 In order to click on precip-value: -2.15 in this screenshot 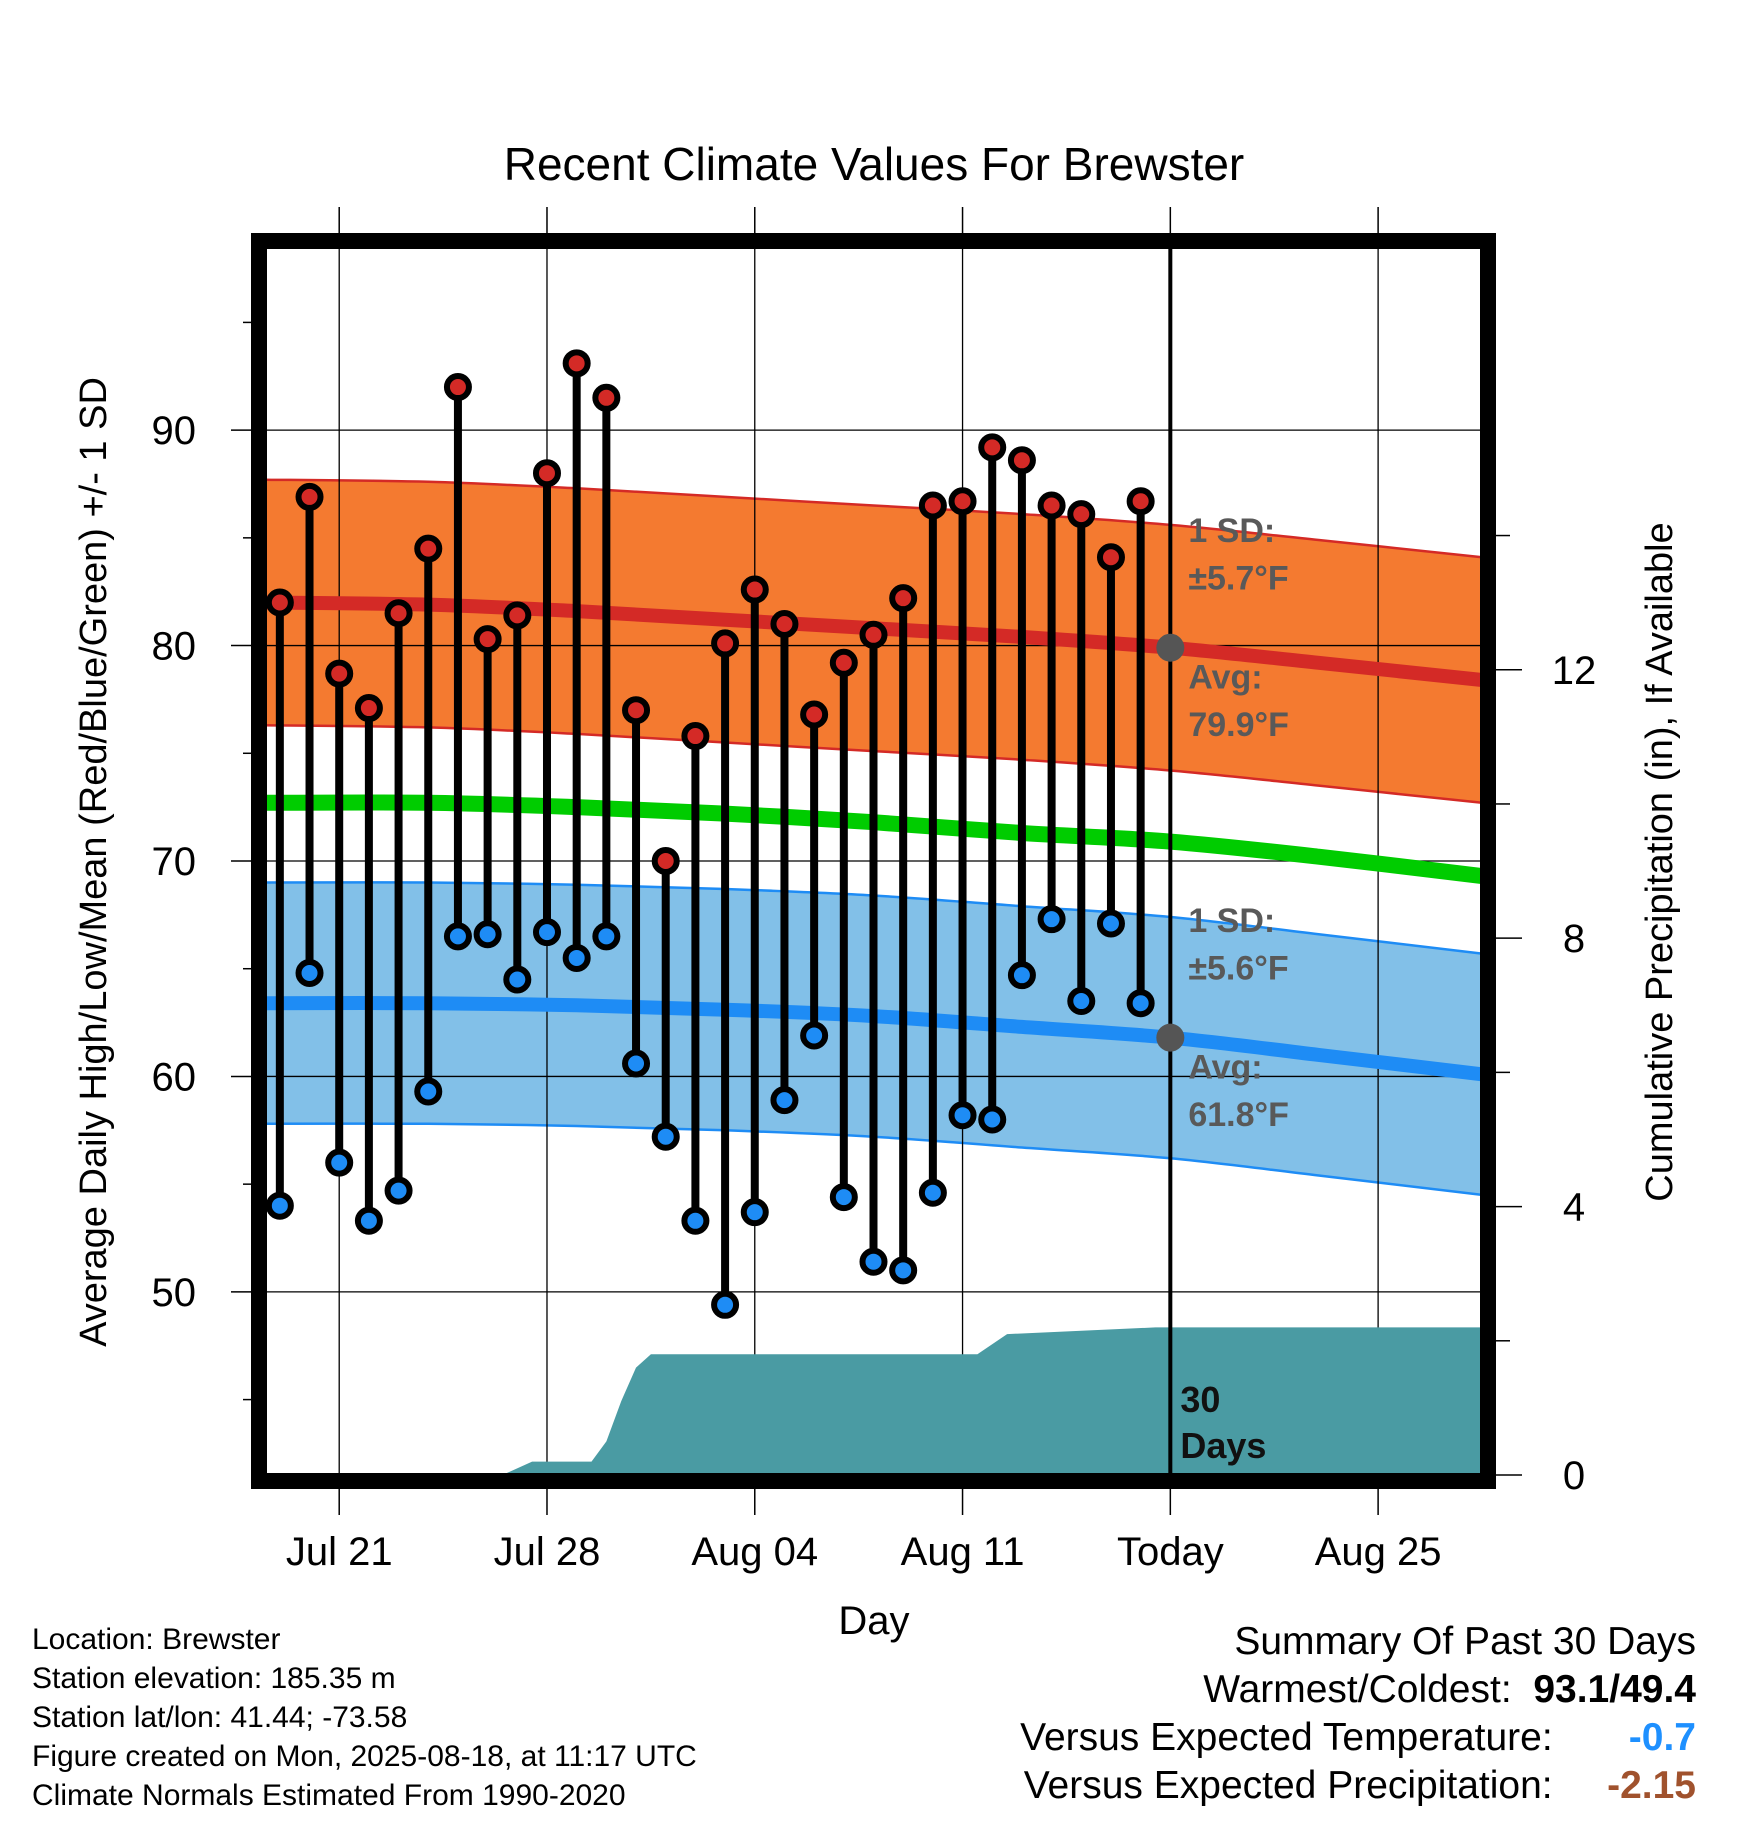, I will do `click(1651, 1785)`.